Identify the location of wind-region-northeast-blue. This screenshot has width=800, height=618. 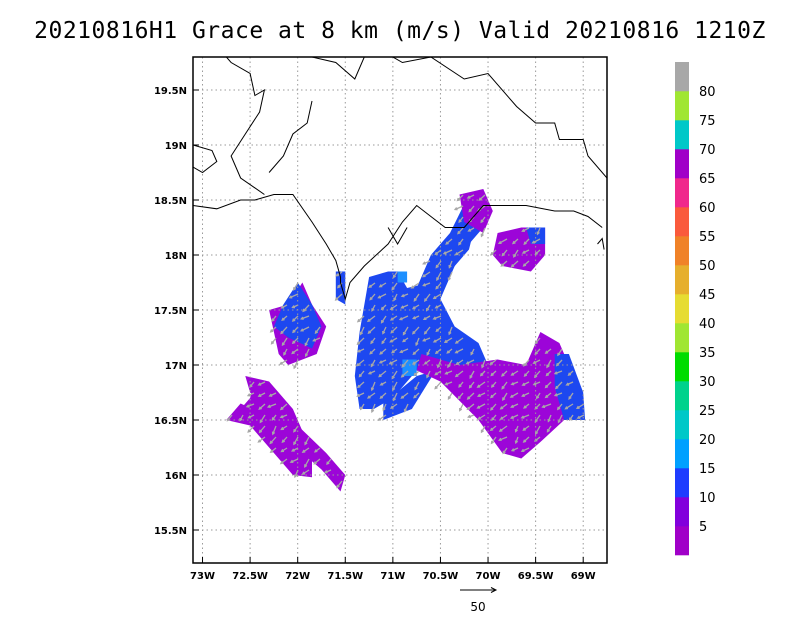
(536, 235).